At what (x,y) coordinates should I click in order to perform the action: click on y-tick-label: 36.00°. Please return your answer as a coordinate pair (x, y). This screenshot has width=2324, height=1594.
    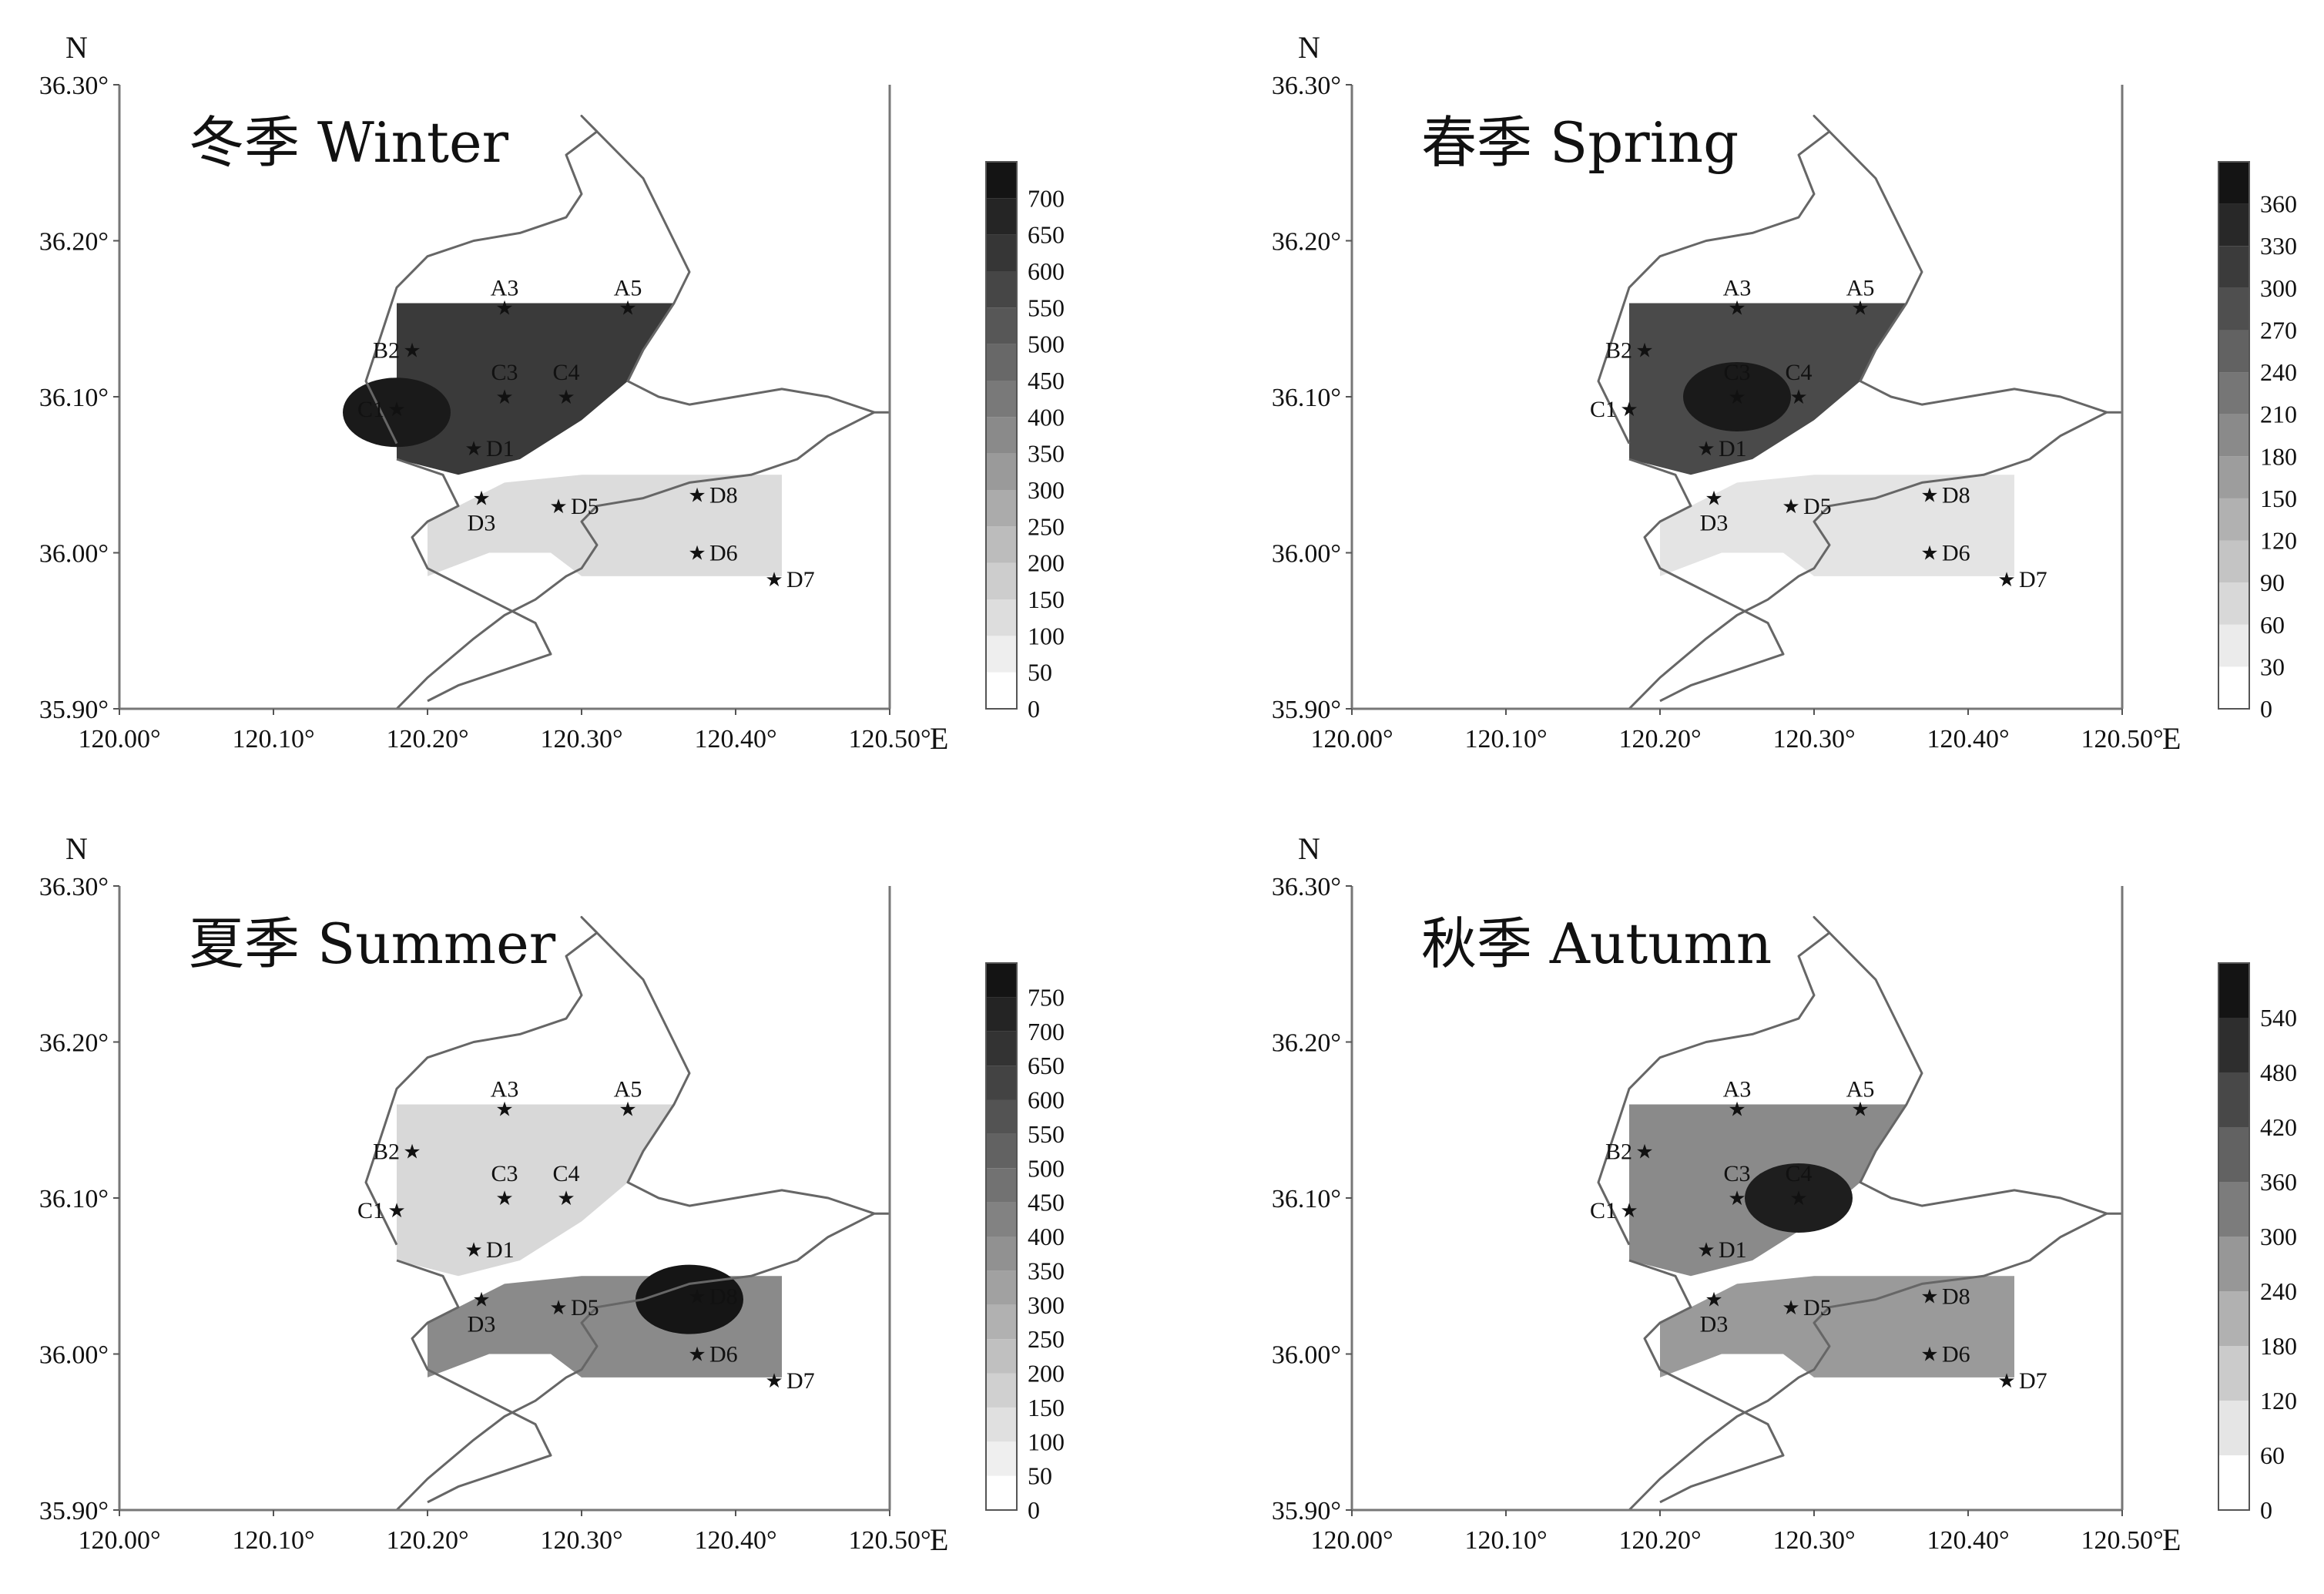
    Looking at the image, I should click on (74, 554).